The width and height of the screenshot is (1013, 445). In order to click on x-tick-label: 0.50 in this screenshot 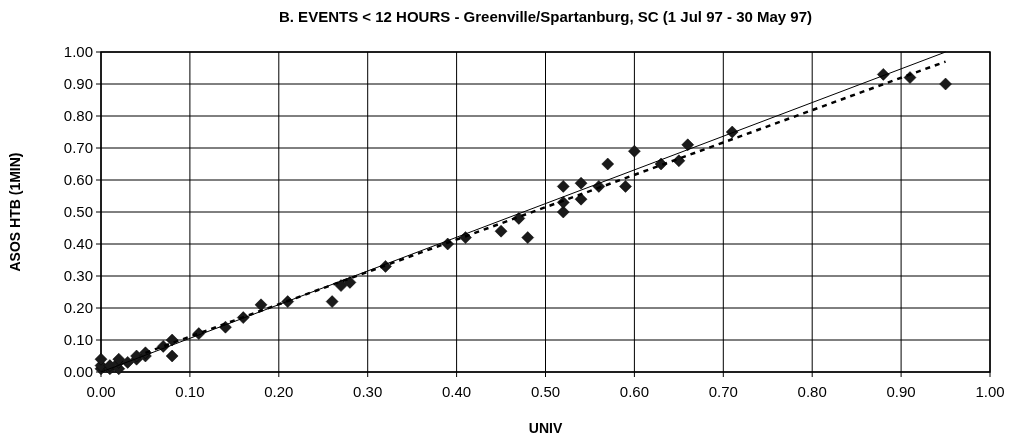, I will do `click(545, 391)`.